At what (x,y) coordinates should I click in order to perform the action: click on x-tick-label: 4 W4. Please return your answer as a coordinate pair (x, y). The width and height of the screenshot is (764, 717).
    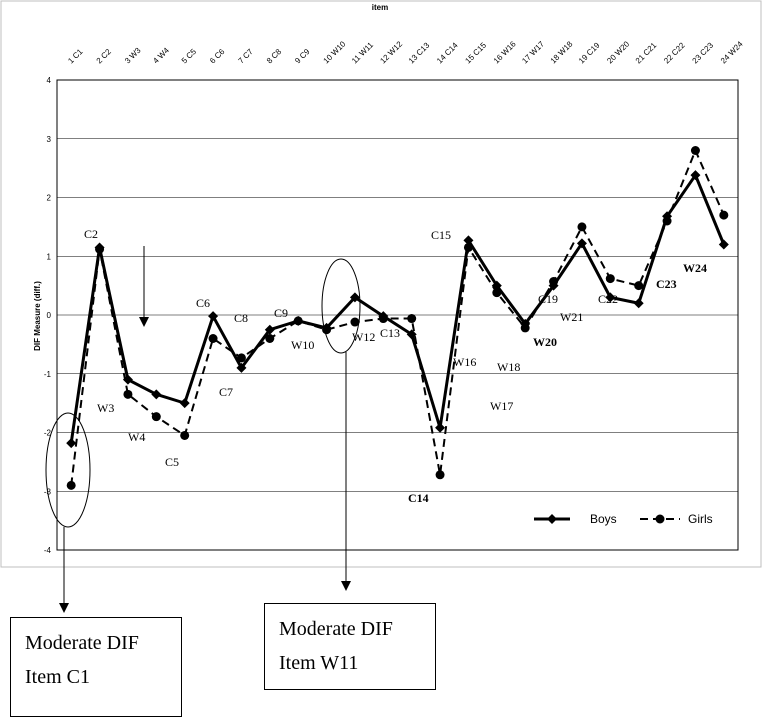
    Looking at the image, I should click on (161, 55).